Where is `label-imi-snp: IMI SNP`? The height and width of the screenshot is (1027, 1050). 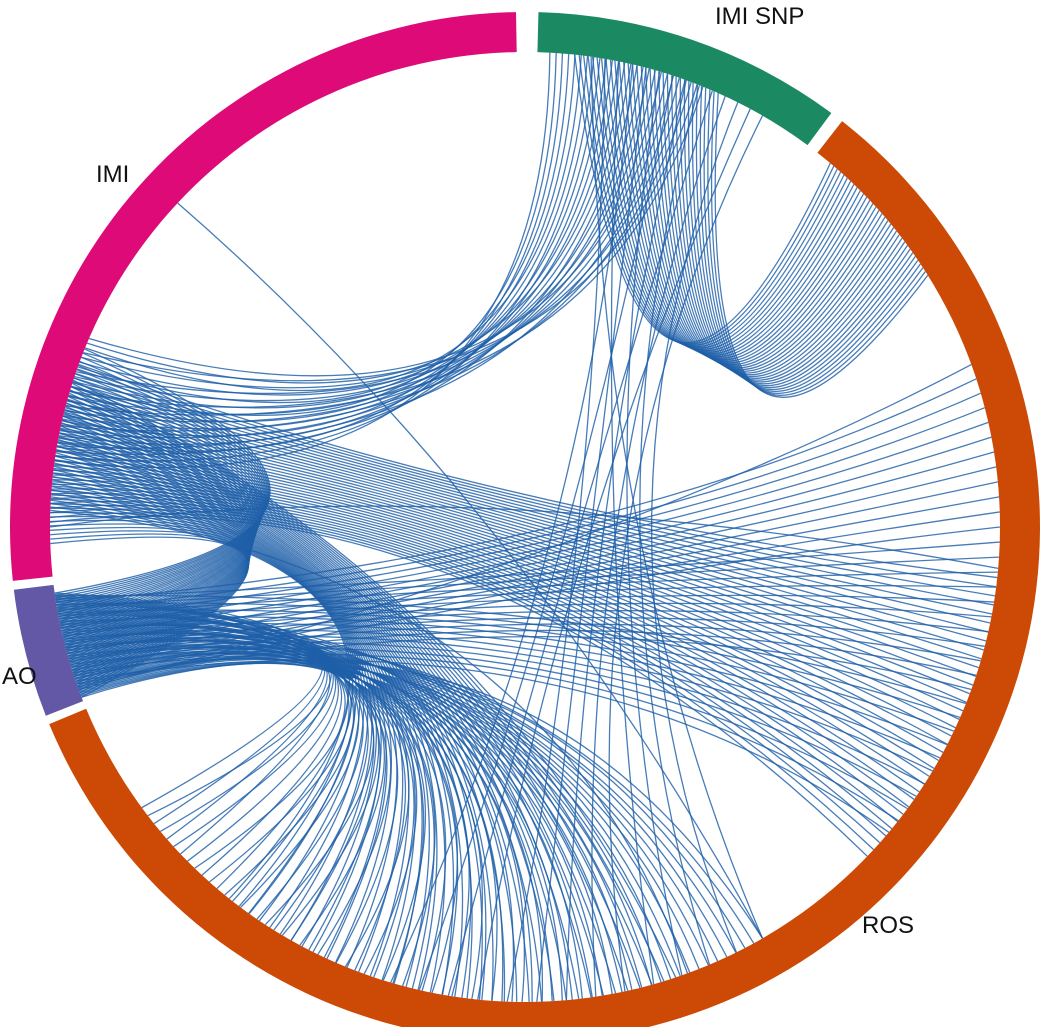 label-imi-snp: IMI SNP is located at coordinates (759, 16).